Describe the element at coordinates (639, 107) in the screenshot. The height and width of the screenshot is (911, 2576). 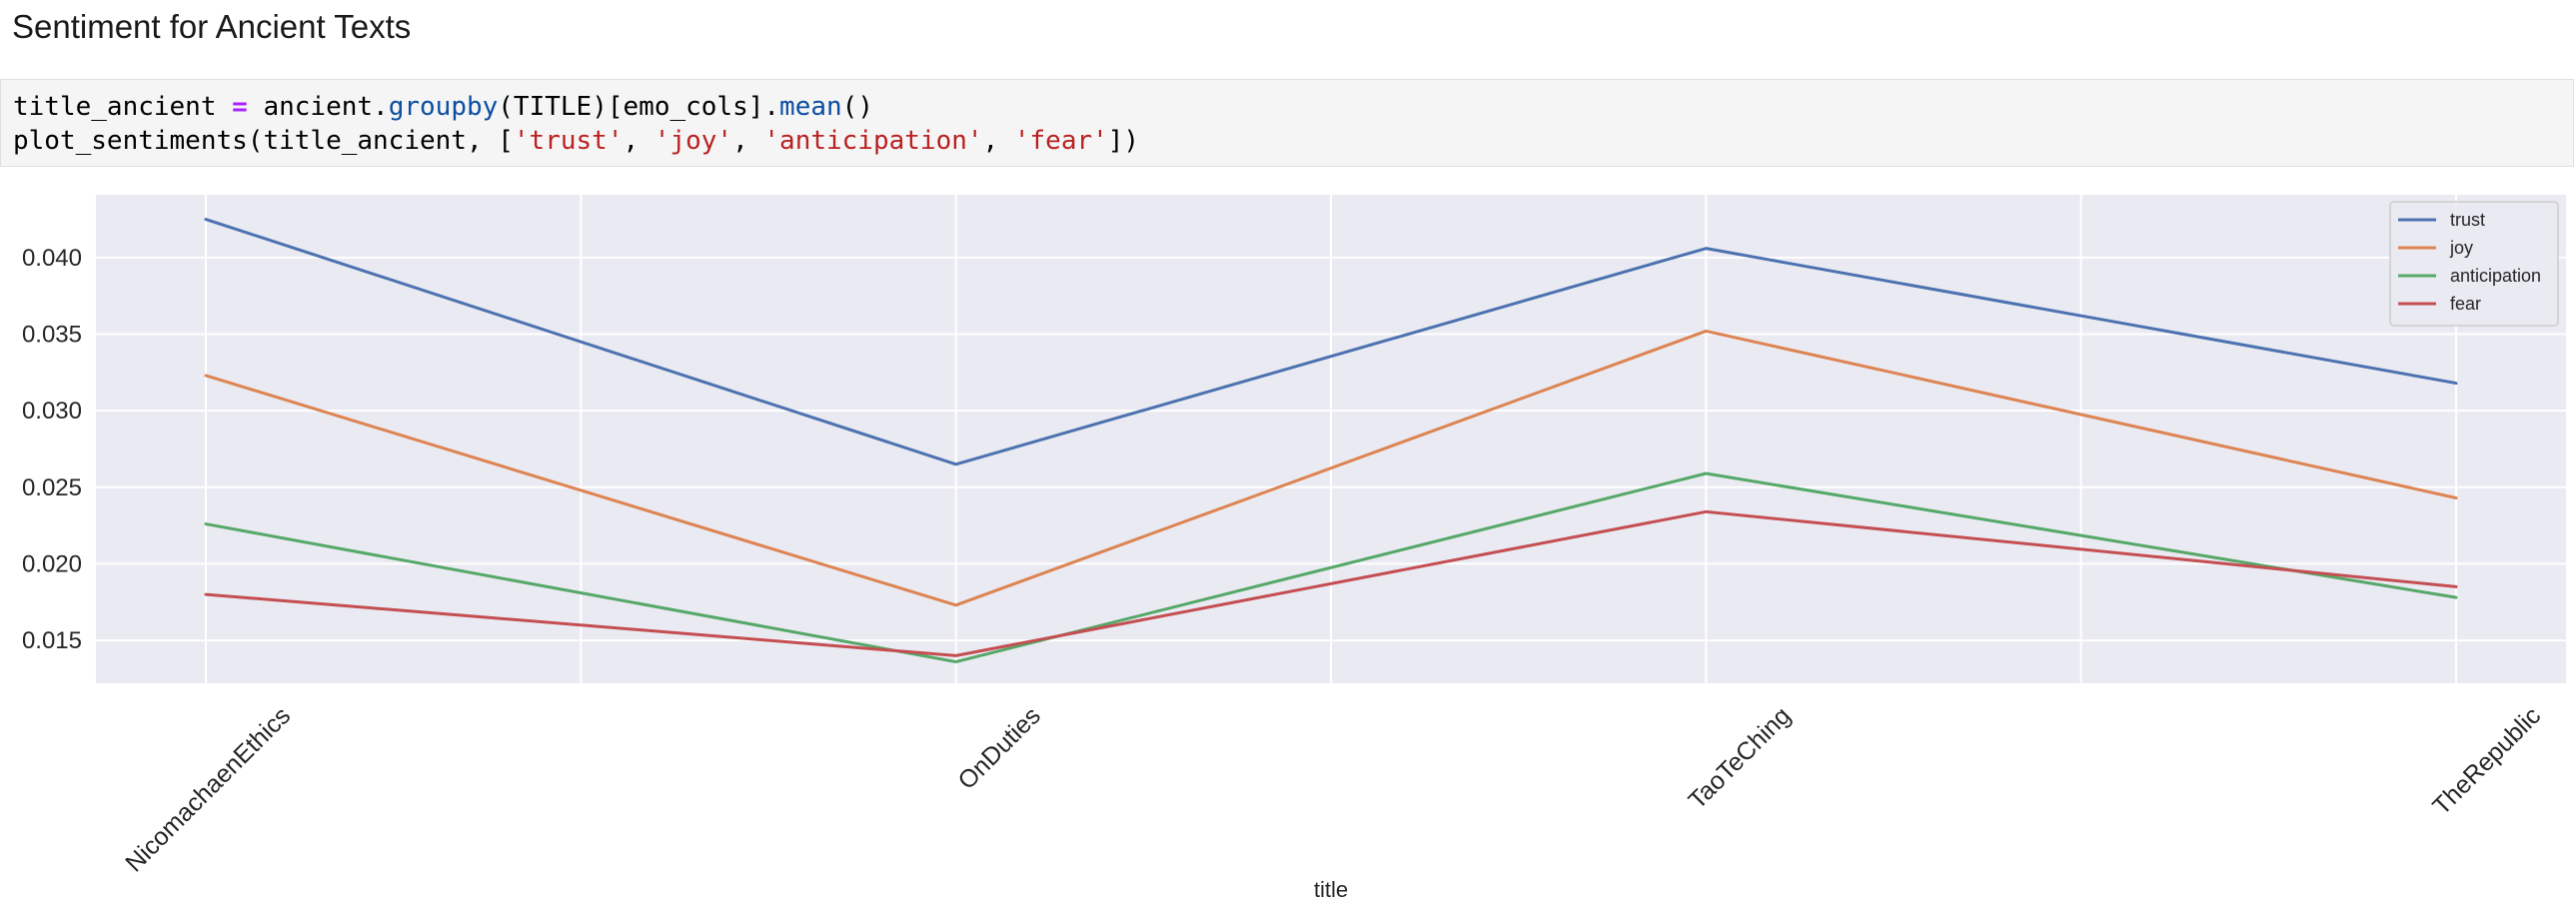
I see `code-token: (TITLE)[emo_cols].` at that location.